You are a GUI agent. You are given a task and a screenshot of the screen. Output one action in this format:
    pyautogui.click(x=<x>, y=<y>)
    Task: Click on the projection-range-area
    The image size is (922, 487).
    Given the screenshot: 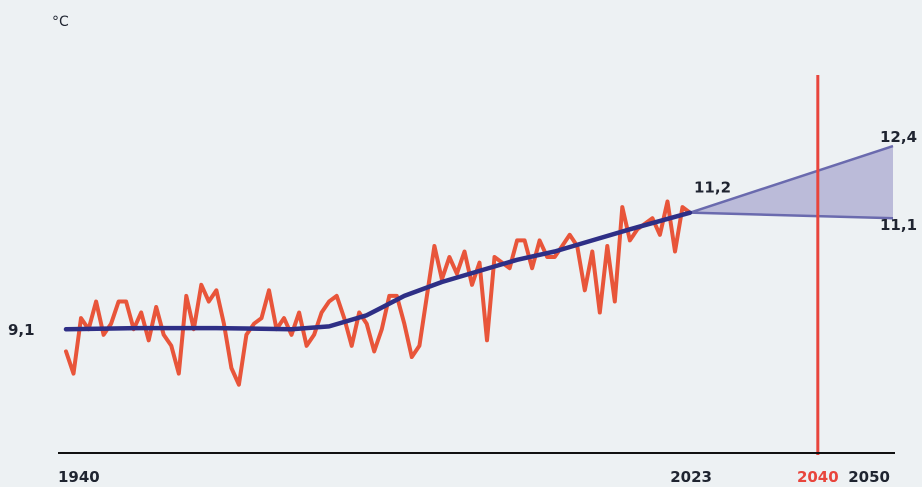 What is the action you would take?
    pyautogui.click(x=791, y=182)
    